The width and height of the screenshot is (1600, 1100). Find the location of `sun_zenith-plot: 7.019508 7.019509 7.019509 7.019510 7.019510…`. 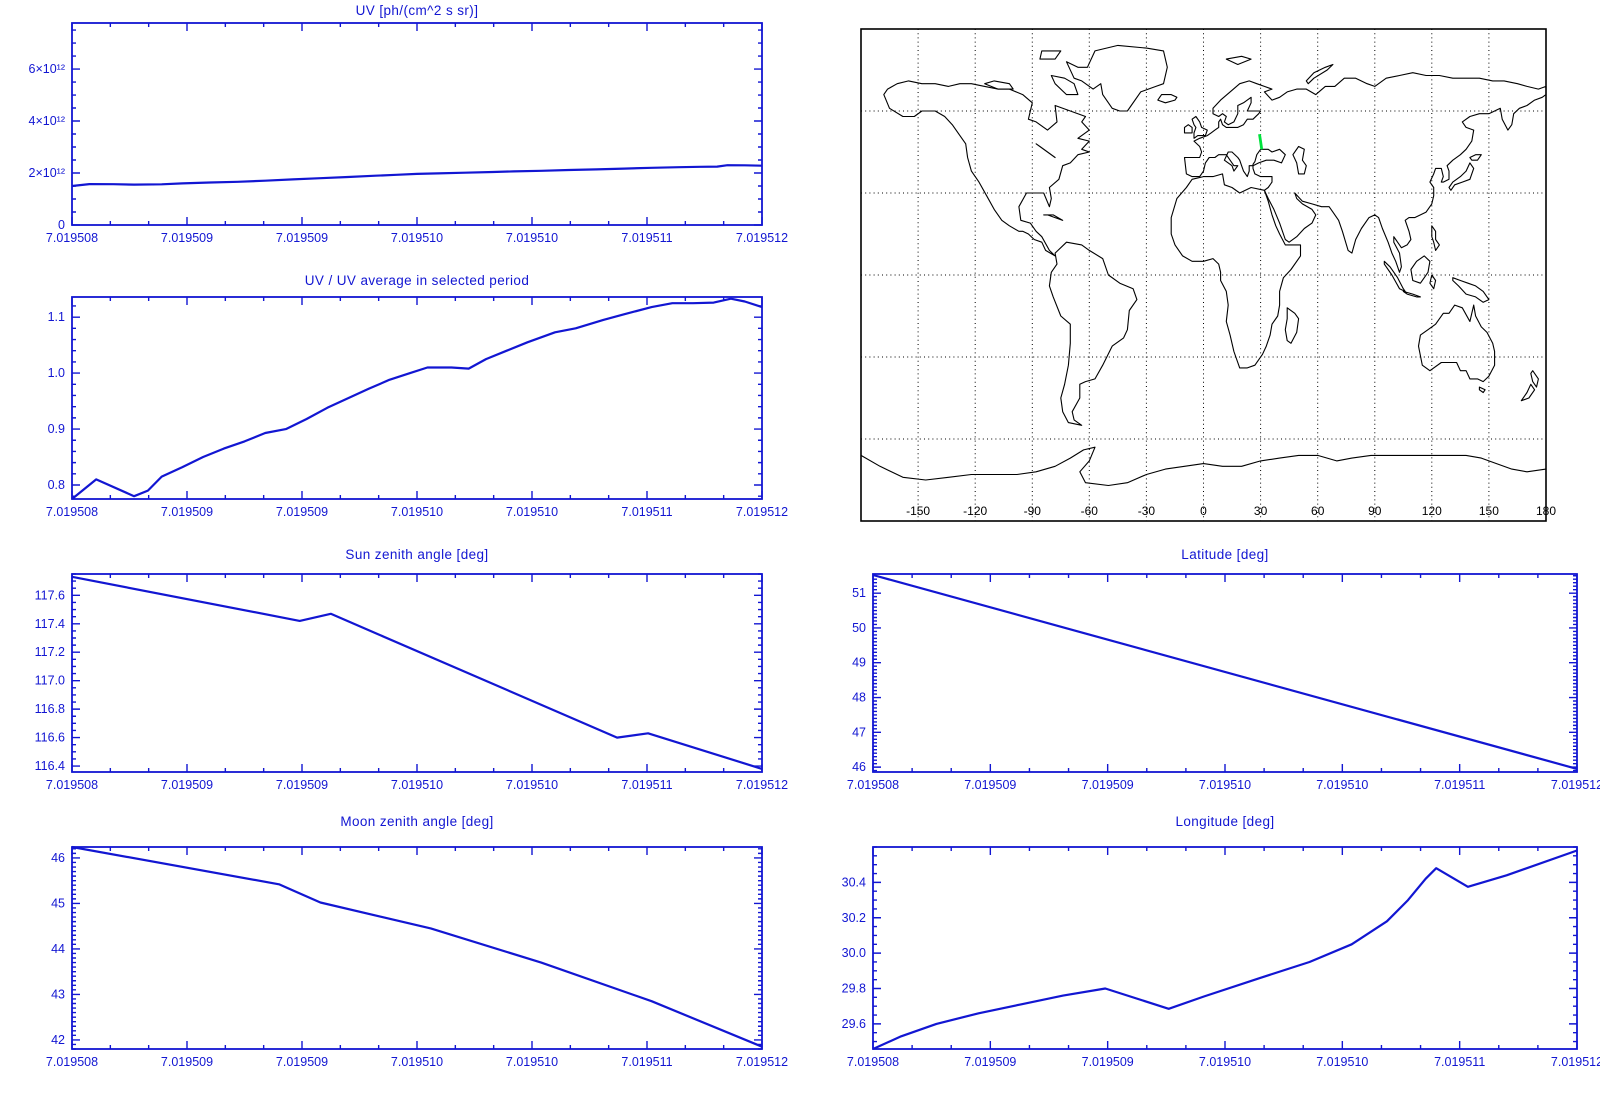

sun_zenith-plot: 7.019508 7.019509 7.019509 7.019510 7.019510… is located at coordinates (411, 682).